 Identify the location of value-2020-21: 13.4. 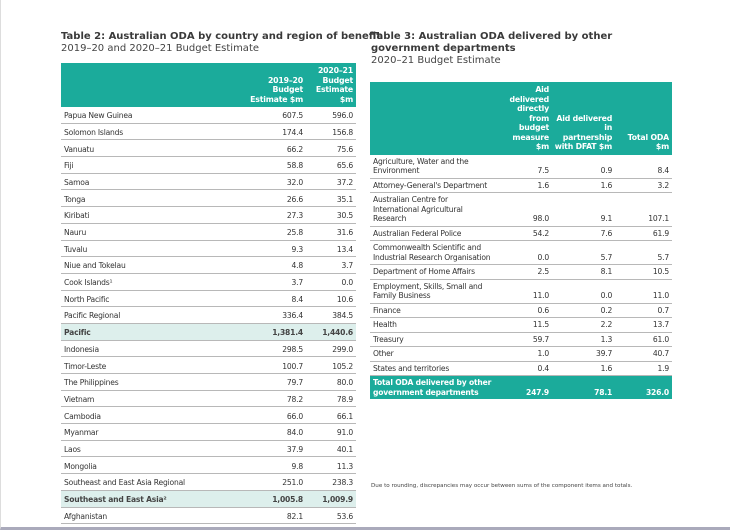
(331, 249).